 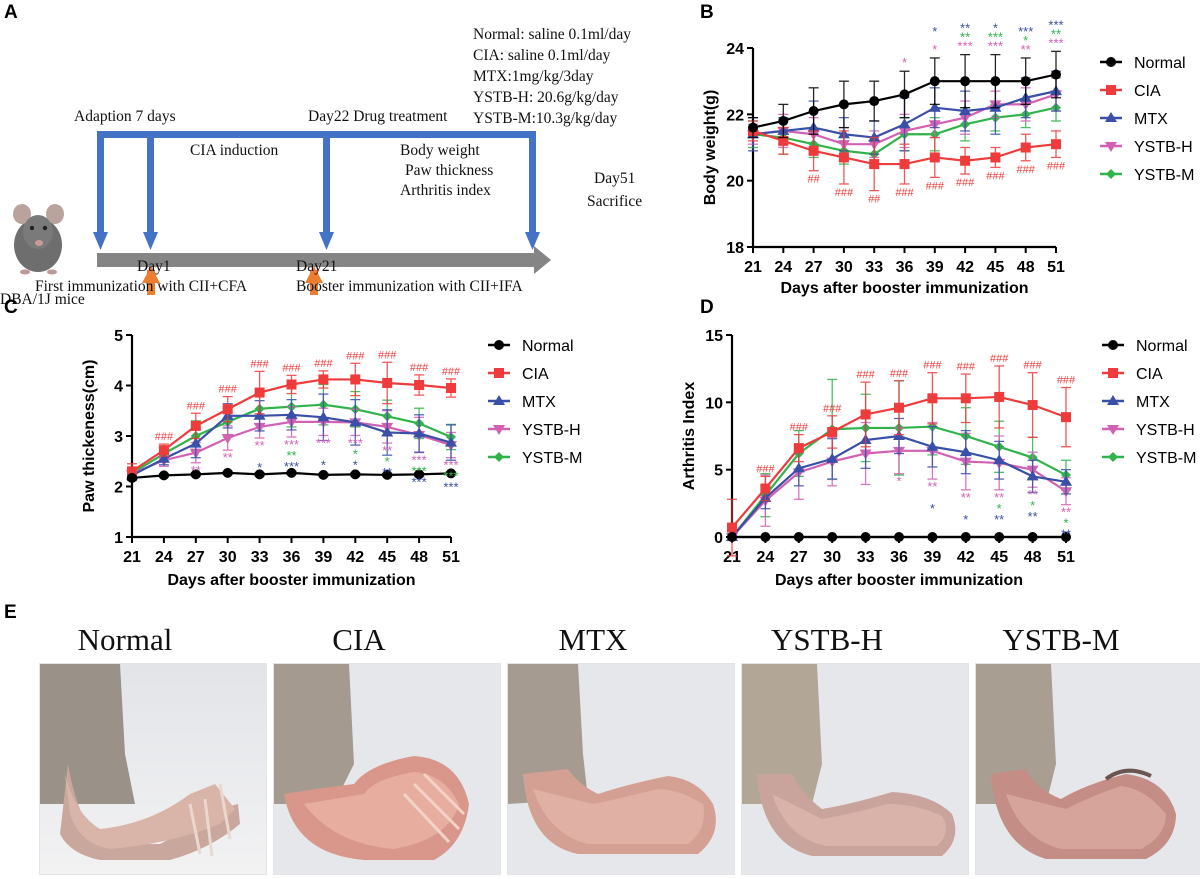 What do you see at coordinates (707, 307) in the screenshot?
I see `panel-d-letter: D` at bounding box center [707, 307].